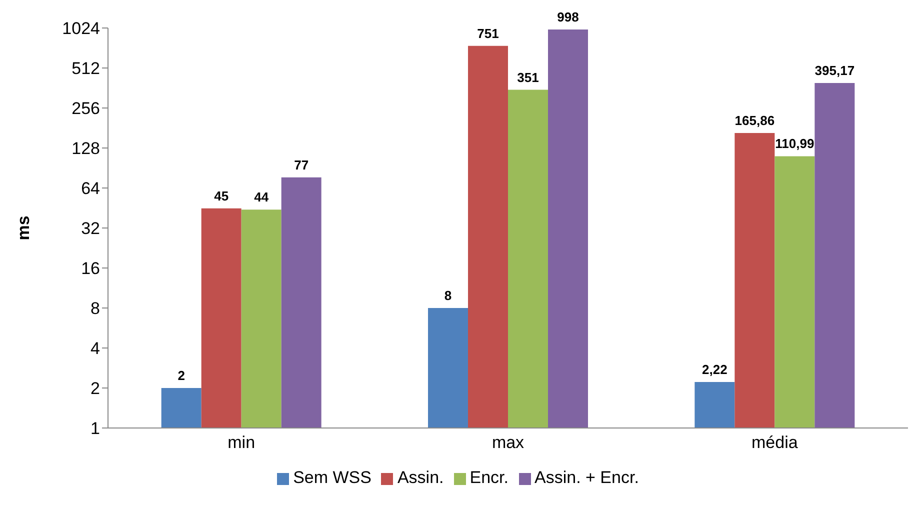 The width and height of the screenshot is (915, 505). I want to click on data-label: 8, so click(448, 295).